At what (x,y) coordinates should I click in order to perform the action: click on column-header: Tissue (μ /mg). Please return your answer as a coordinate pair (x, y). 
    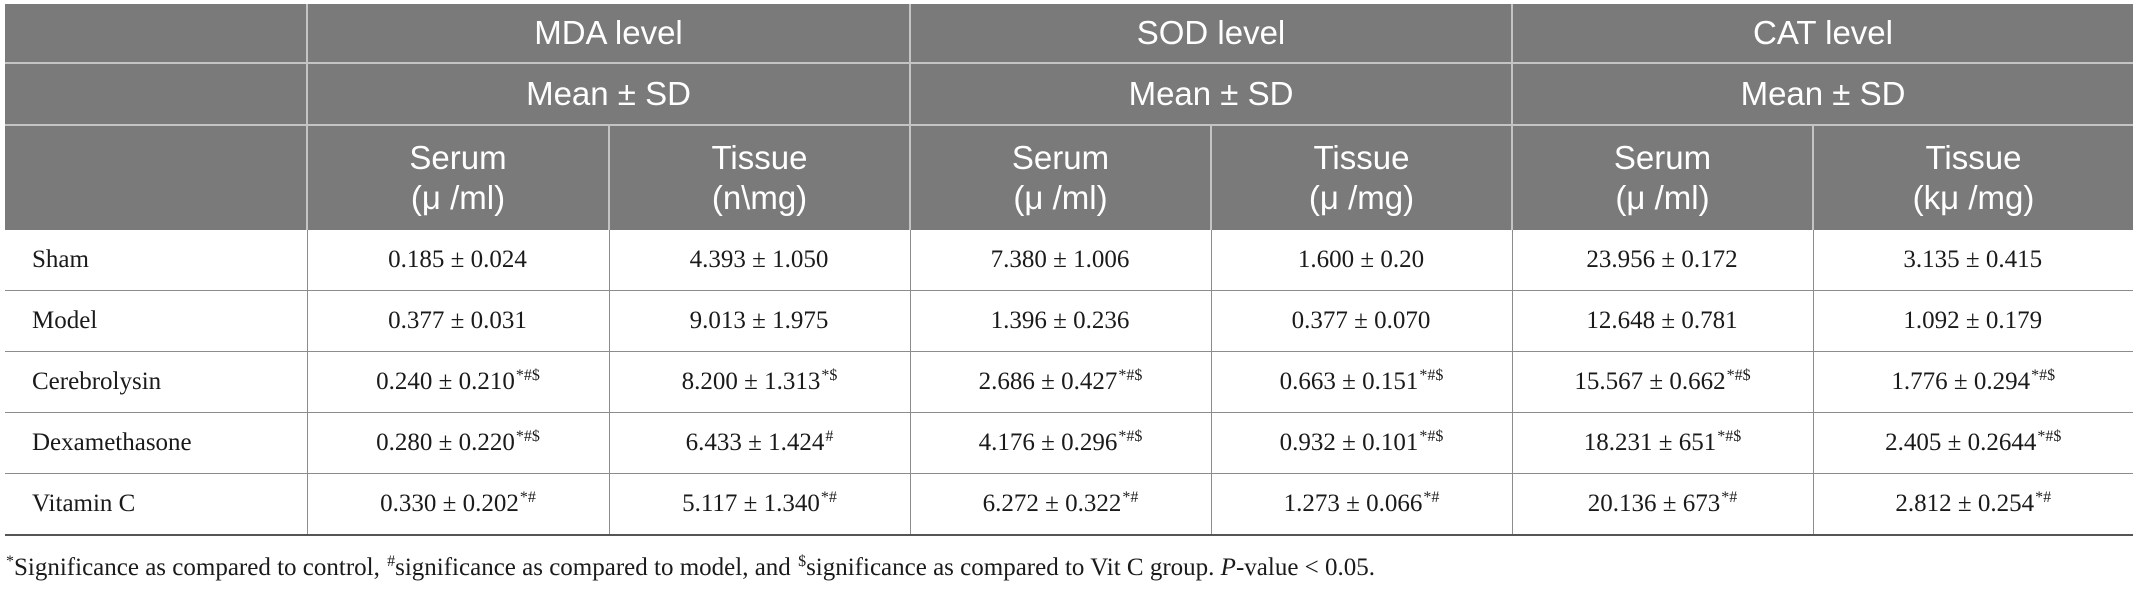
    Looking at the image, I should click on (1361, 177).